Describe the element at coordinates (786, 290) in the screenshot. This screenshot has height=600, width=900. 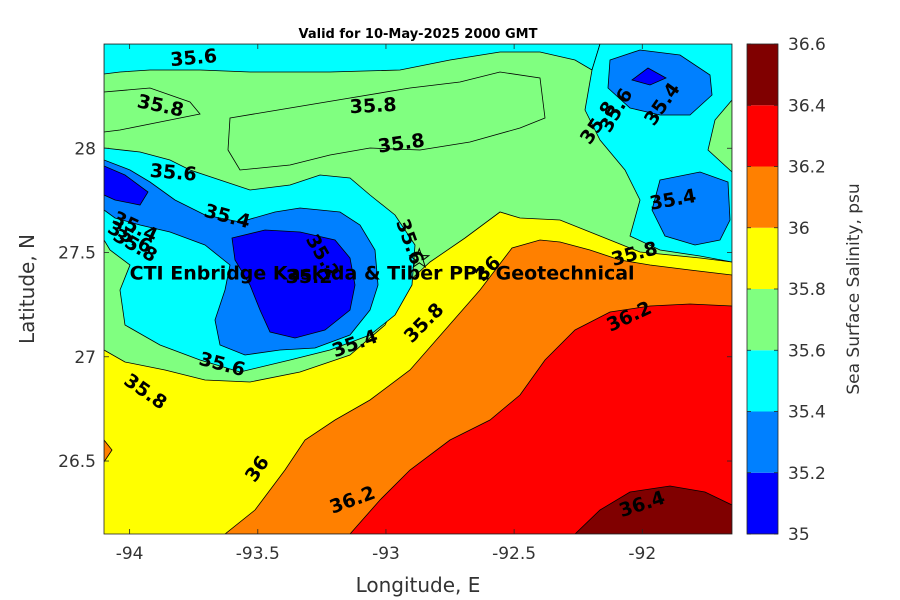
I see `colorbar: 35 35.2 35.4 35.6 35.8 36 36.2 36.4 36.6` at that location.